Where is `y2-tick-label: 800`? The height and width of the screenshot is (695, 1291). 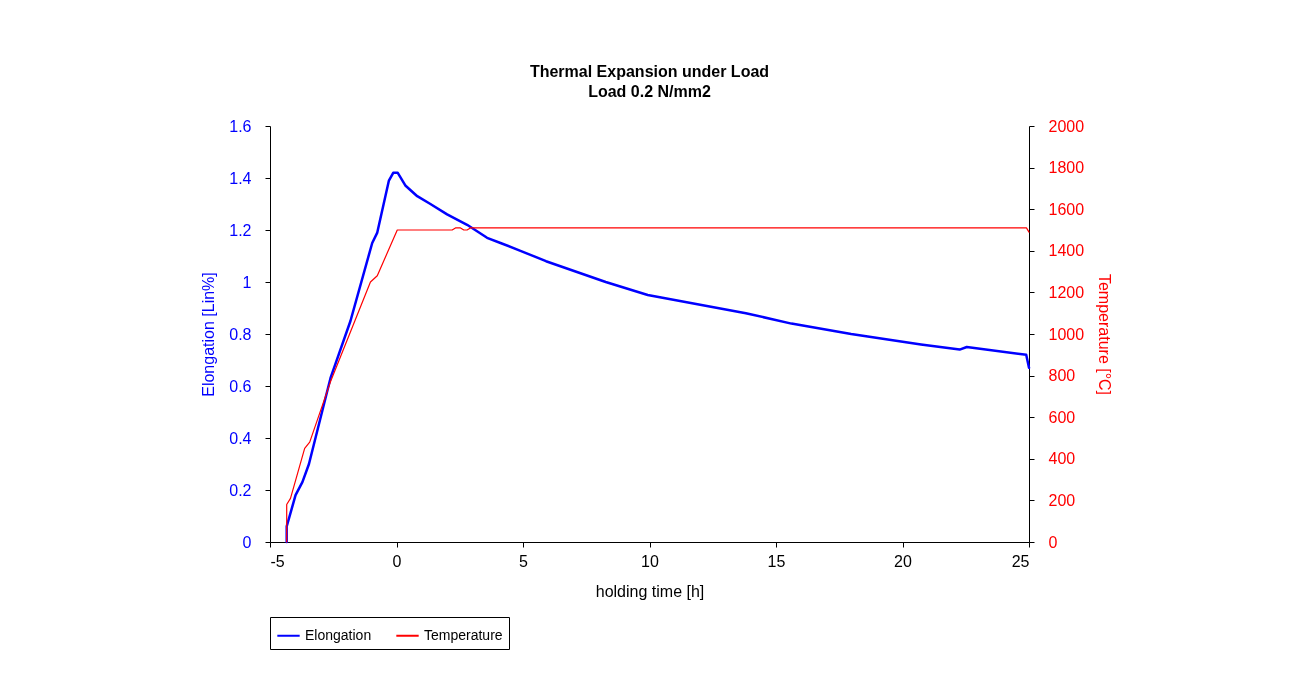
y2-tick-label: 800 is located at coordinates (1062, 376).